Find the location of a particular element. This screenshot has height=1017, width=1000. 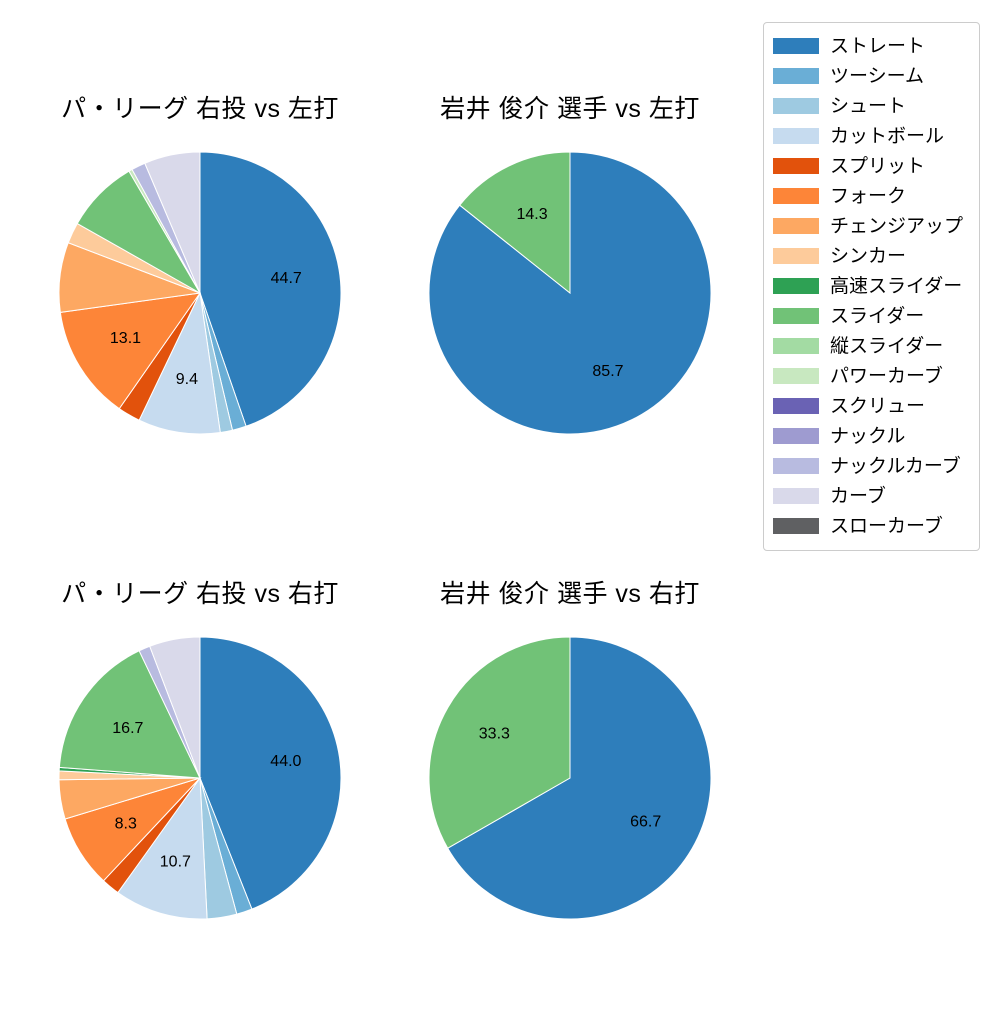

legend-item: ストレート is located at coordinates (871, 46).